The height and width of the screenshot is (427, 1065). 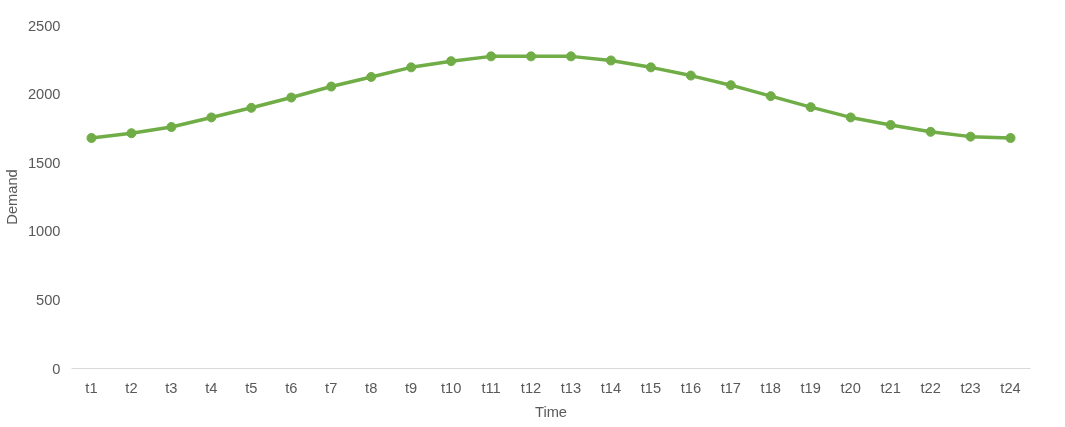 I want to click on x-tick-label: t23, so click(x=970, y=387).